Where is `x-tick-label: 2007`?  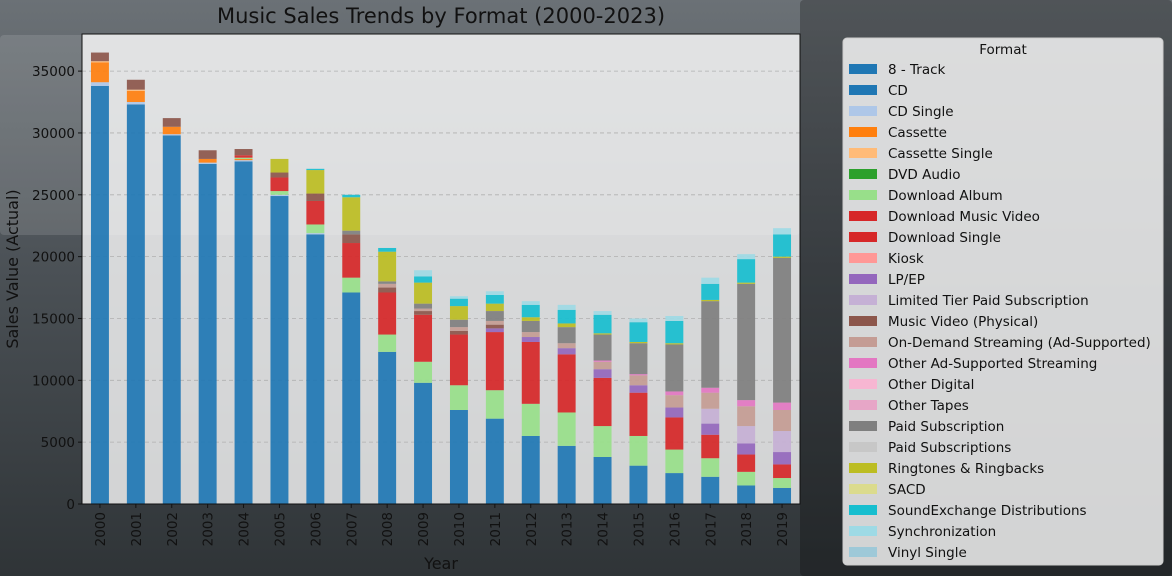
x-tick-label: 2007 is located at coordinates (352, 529).